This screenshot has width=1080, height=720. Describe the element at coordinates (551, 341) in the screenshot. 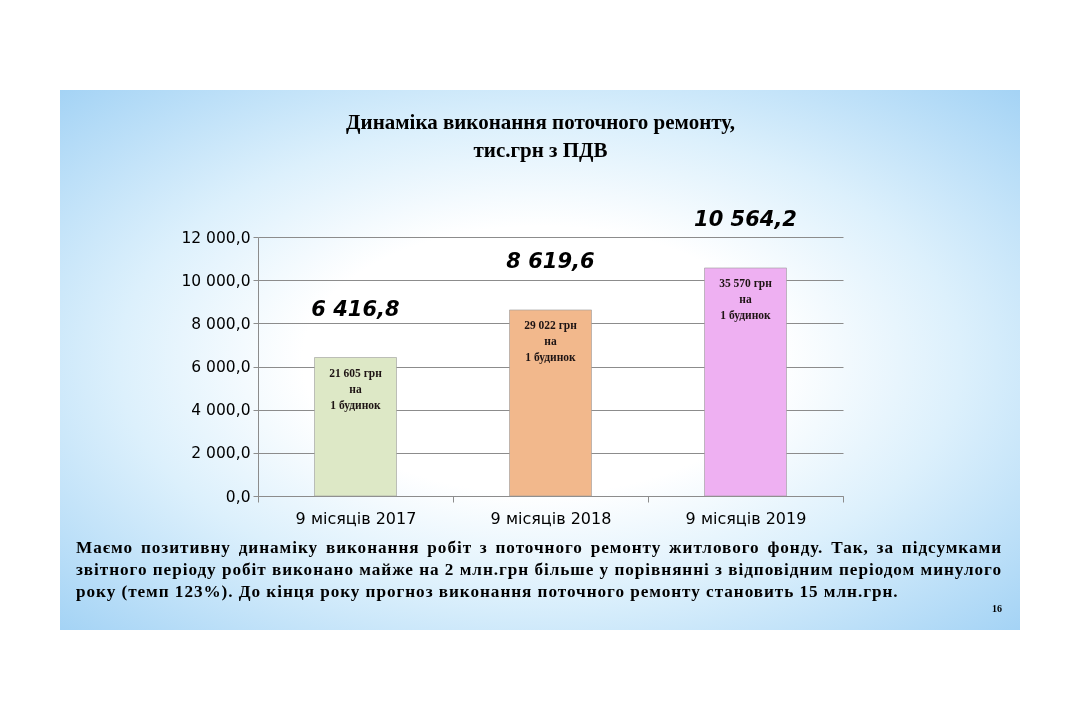

I see `annotation: 29 022 грн на 1 будинок` at that location.